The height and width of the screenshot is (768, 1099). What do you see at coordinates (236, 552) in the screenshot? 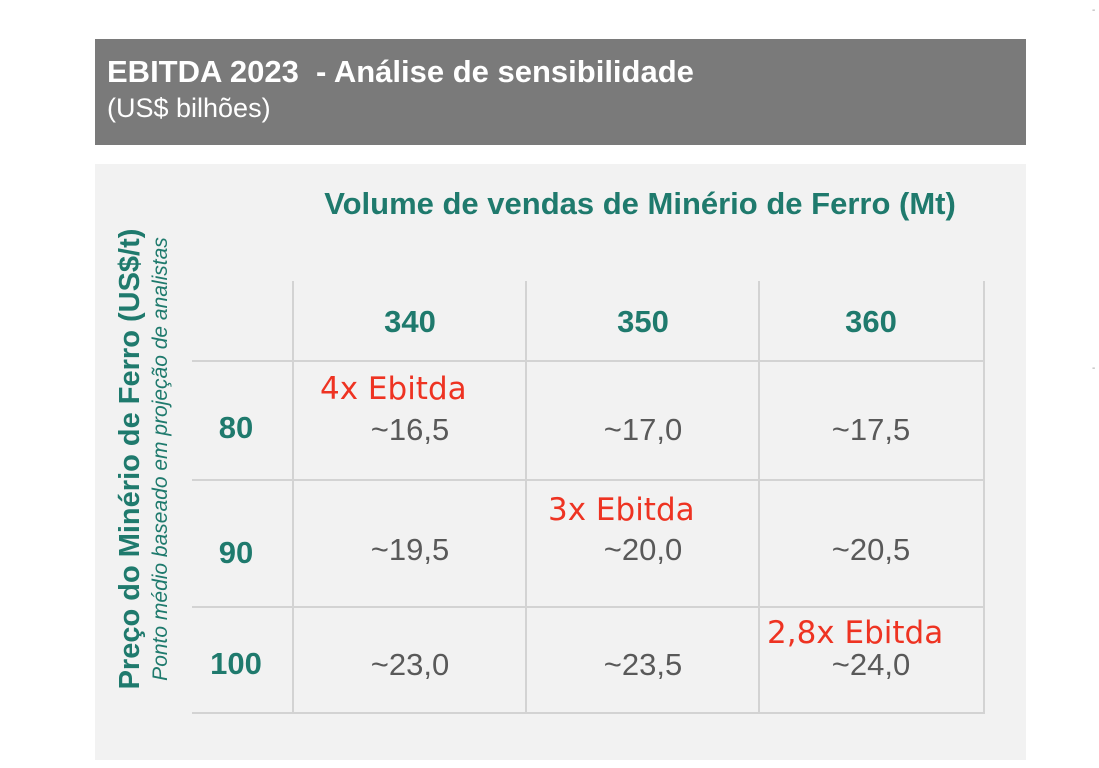
I see `row-label-90: 90` at bounding box center [236, 552].